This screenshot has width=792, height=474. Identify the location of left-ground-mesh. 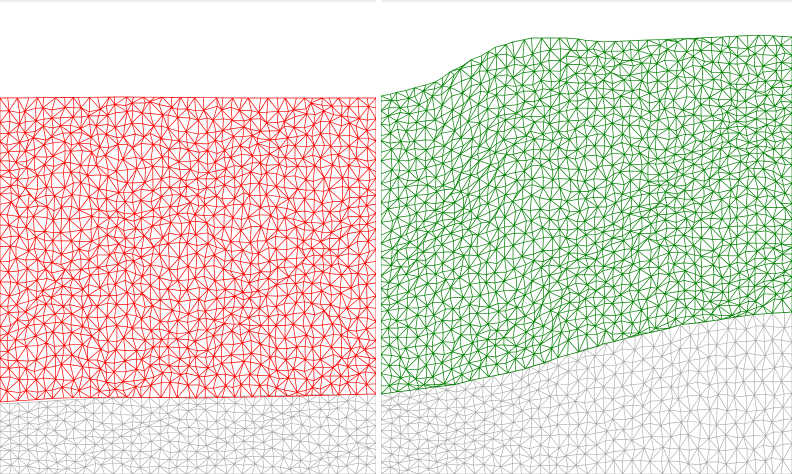
(188, 433).